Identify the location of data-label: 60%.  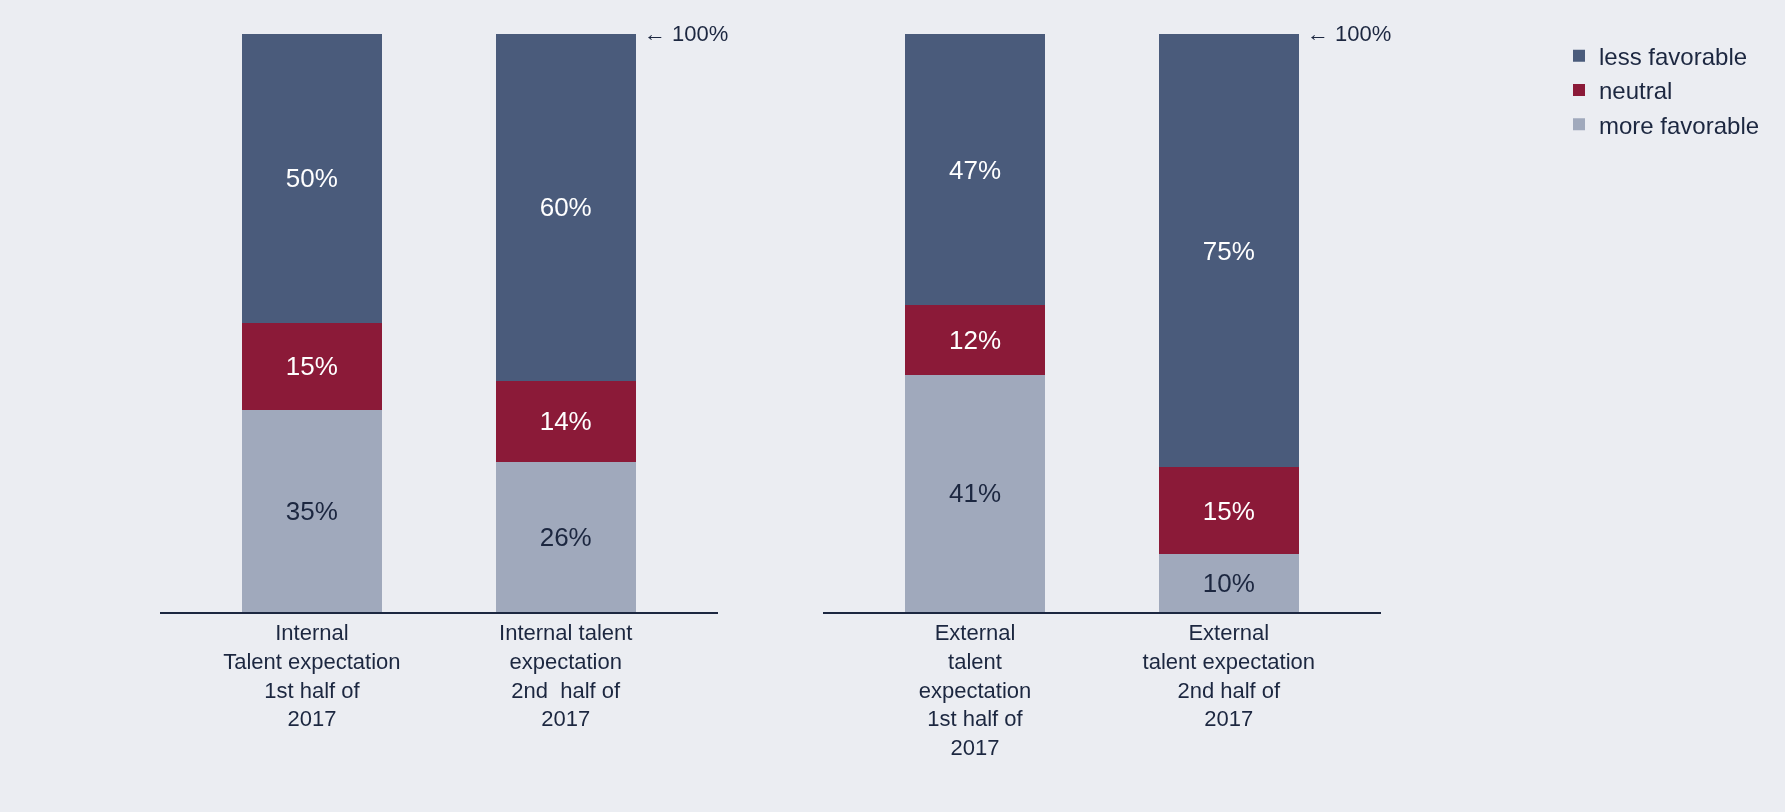
(565, 207).